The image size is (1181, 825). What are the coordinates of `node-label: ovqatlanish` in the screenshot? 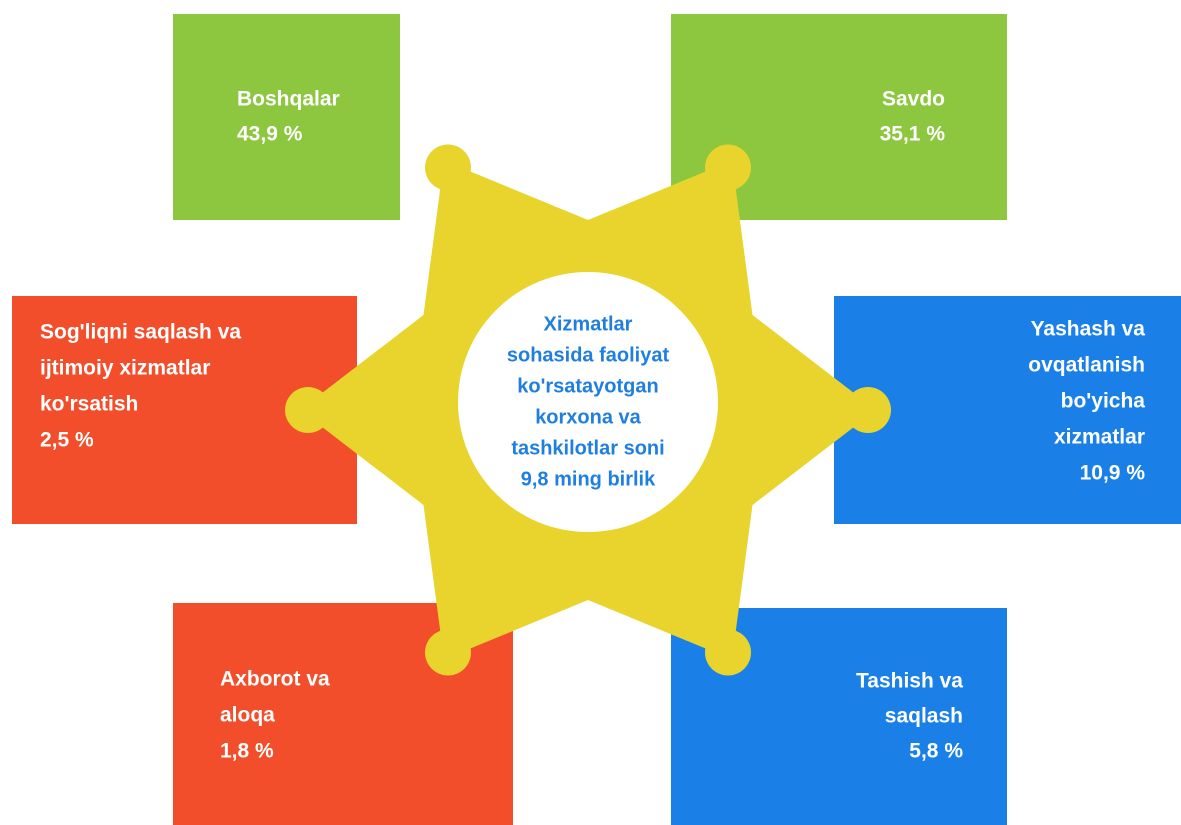 It's located at (1086, 365).